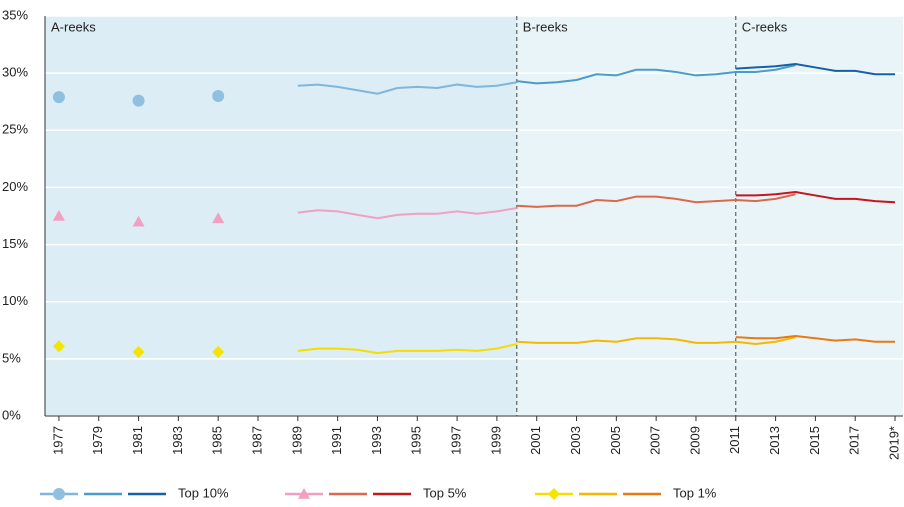  Describe the element at coordinates (854, 440) in the screenshot. I see `x-tick-label: 2017` at that location.